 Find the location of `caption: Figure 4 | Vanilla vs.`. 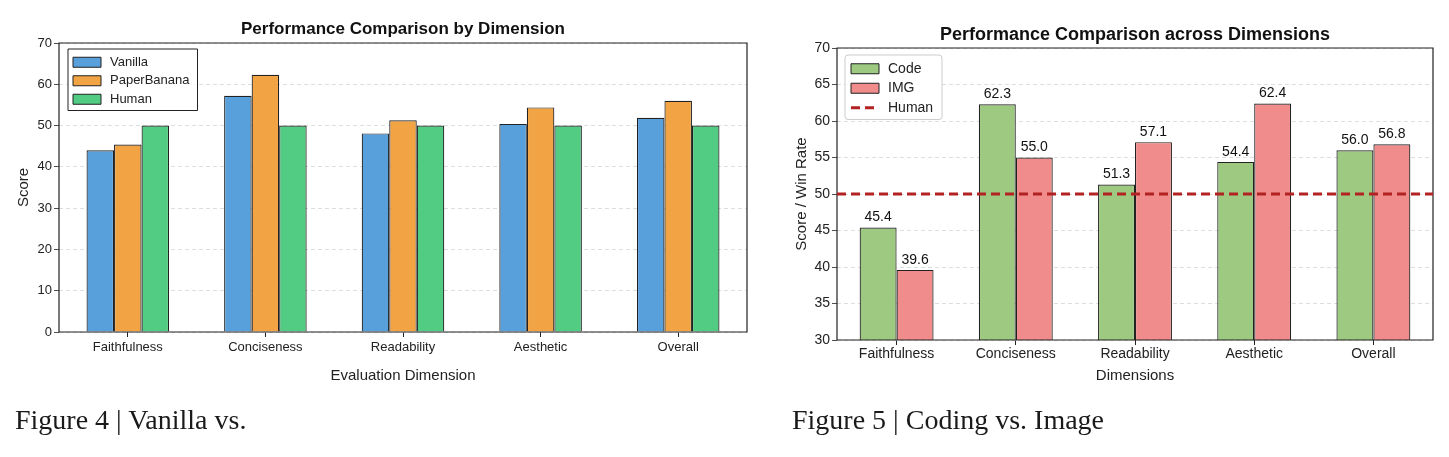

caption: Figure 4 | Vanilla vs. is located at coordinates (131, 420).